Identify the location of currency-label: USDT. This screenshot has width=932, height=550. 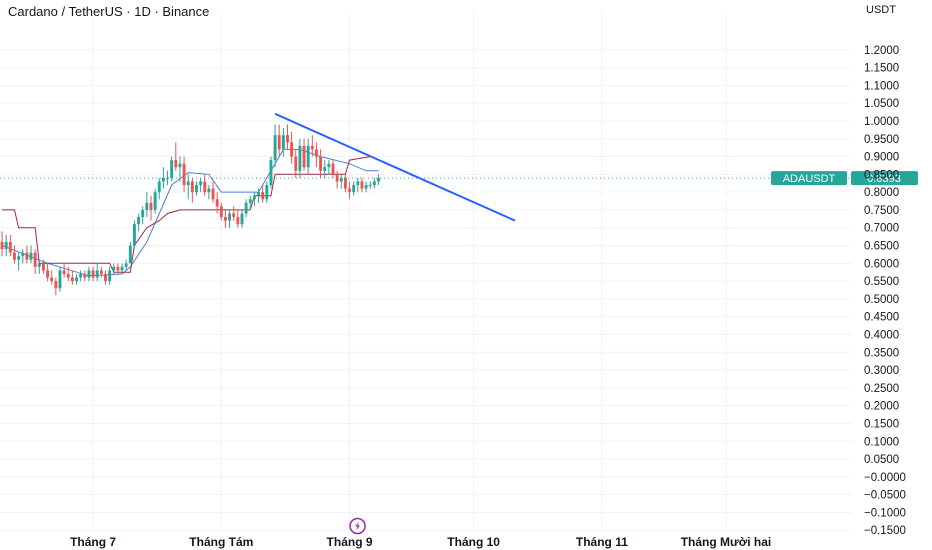
(881, 10).